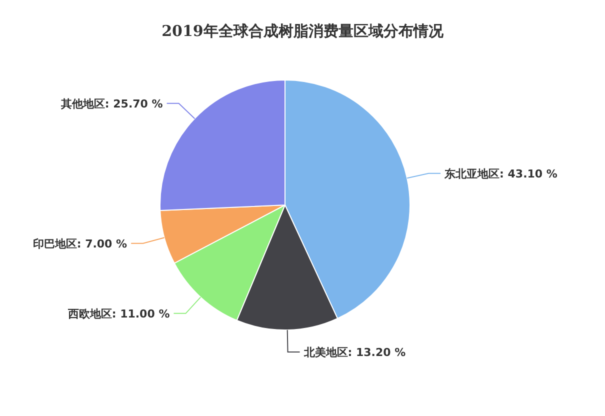  Describe the element at coordinates (80, 243) in the screenshot. I see `slice-label: 印巴地区: 7.00 %` at that location.